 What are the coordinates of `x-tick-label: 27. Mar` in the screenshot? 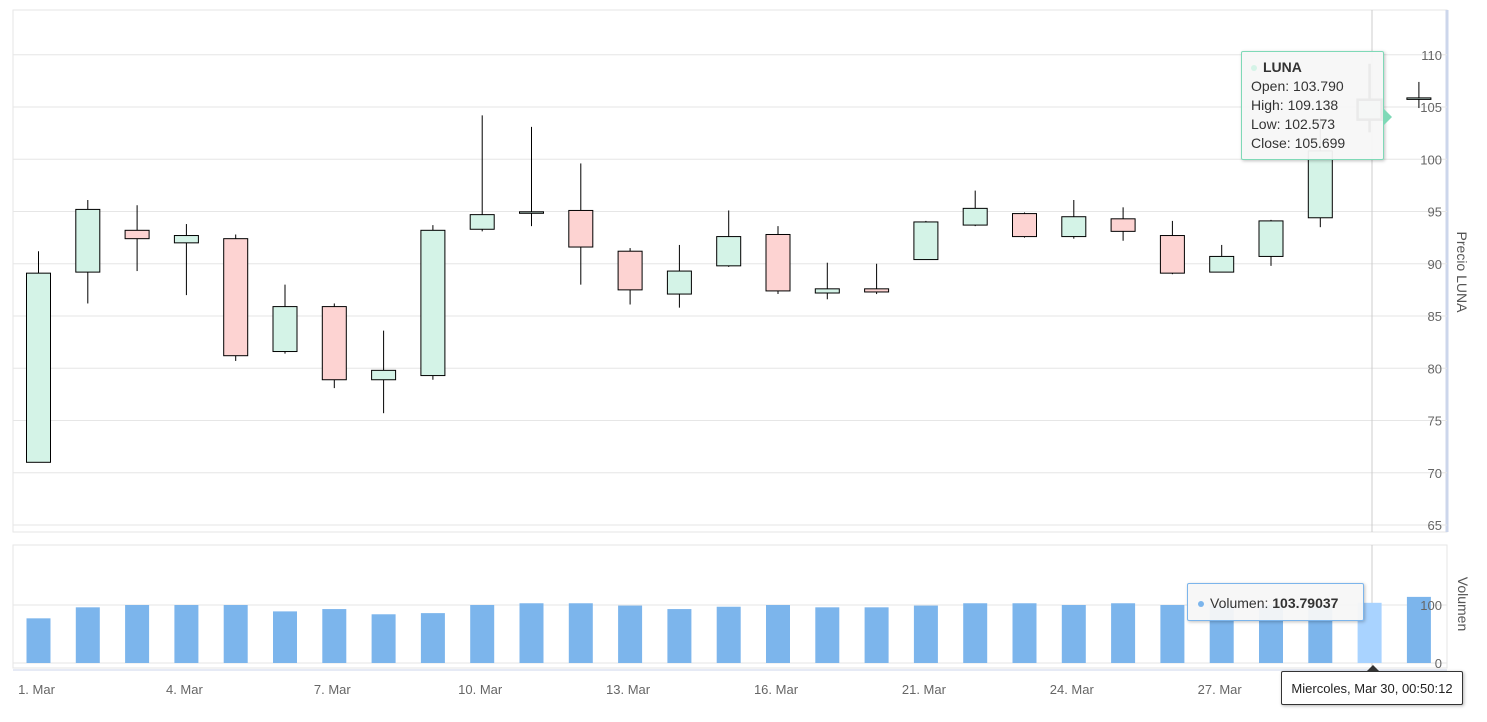 It's located at (1220, 689).